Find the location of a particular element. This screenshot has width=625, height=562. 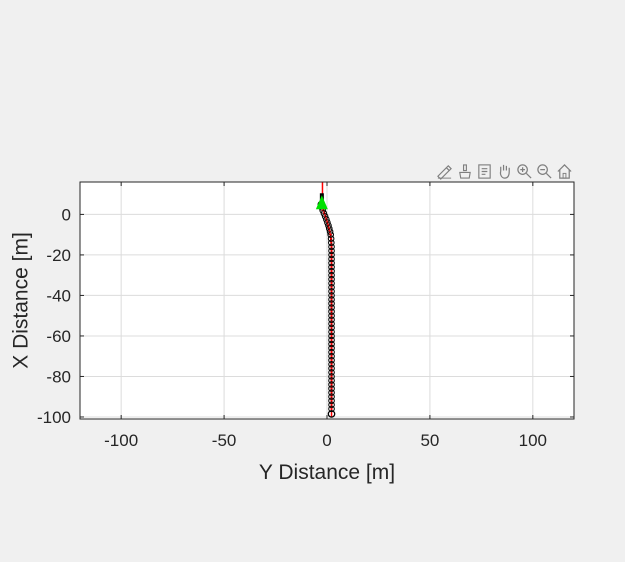

x-axis-label: Y Distance [m] is located at coordinates (327, 472).